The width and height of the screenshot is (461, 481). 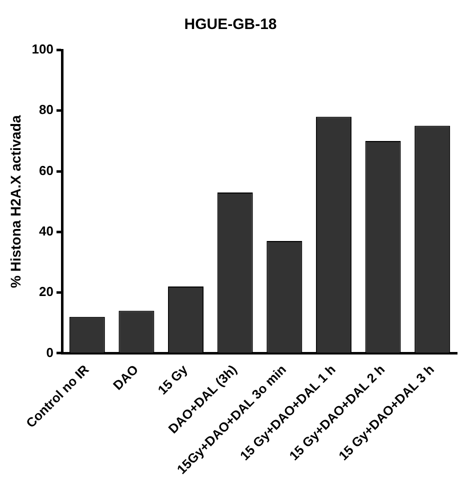 What do you see at coordinates (46, 231) in the screenshot?
I see `y-tick-label: 40` at bounding box center [46, 231].